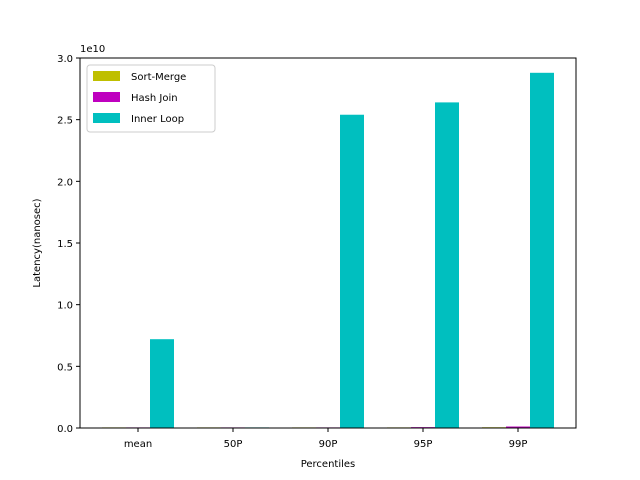 The height and width of the screenshot is (480, 640). Describe the element at coordinates (328, 464) in the screenshot. I see `x-axis-label: Percentiles` at that location.